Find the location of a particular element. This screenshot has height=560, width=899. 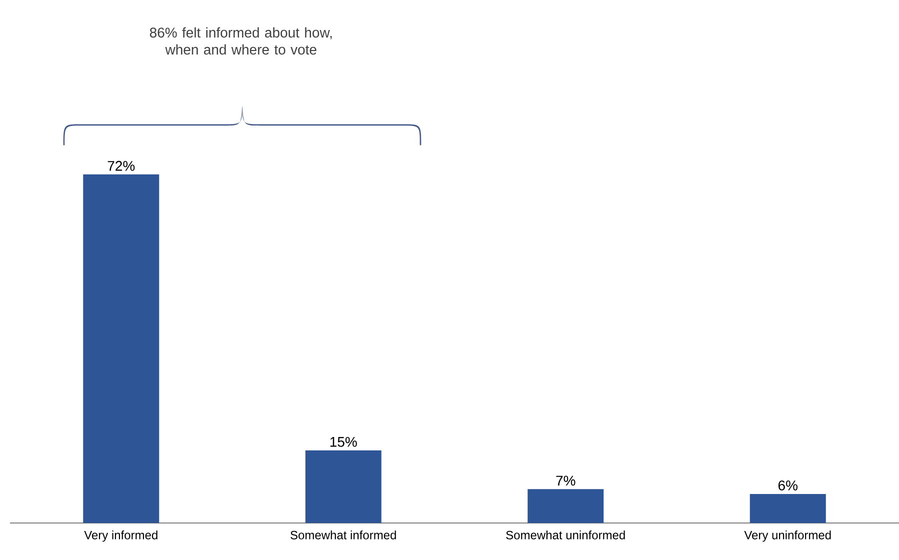

x-tick-label: Somewhat informed is located at coordinates (343, 535).